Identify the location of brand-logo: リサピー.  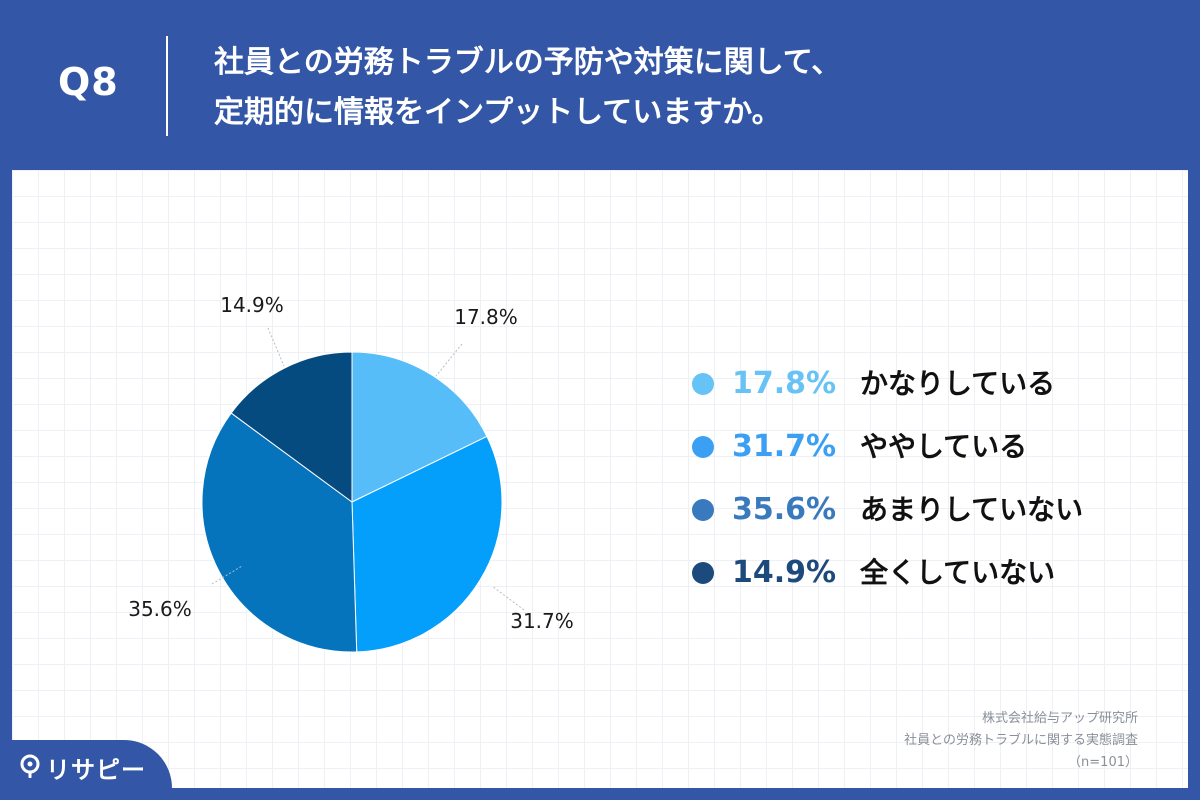
(86, 770).